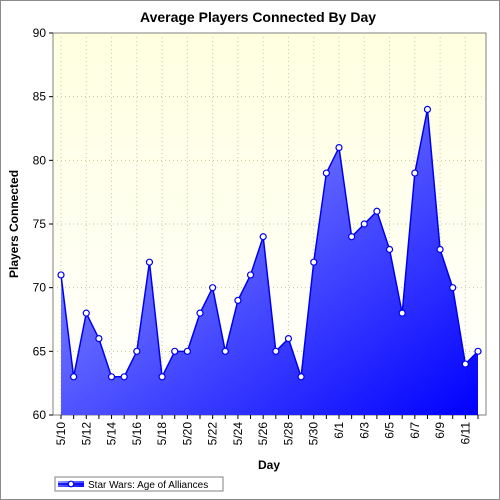 Image resolution: width=500 pixels, height=500 pixels. I want to click on x-tick-label: 5/22, so click(213, 434).